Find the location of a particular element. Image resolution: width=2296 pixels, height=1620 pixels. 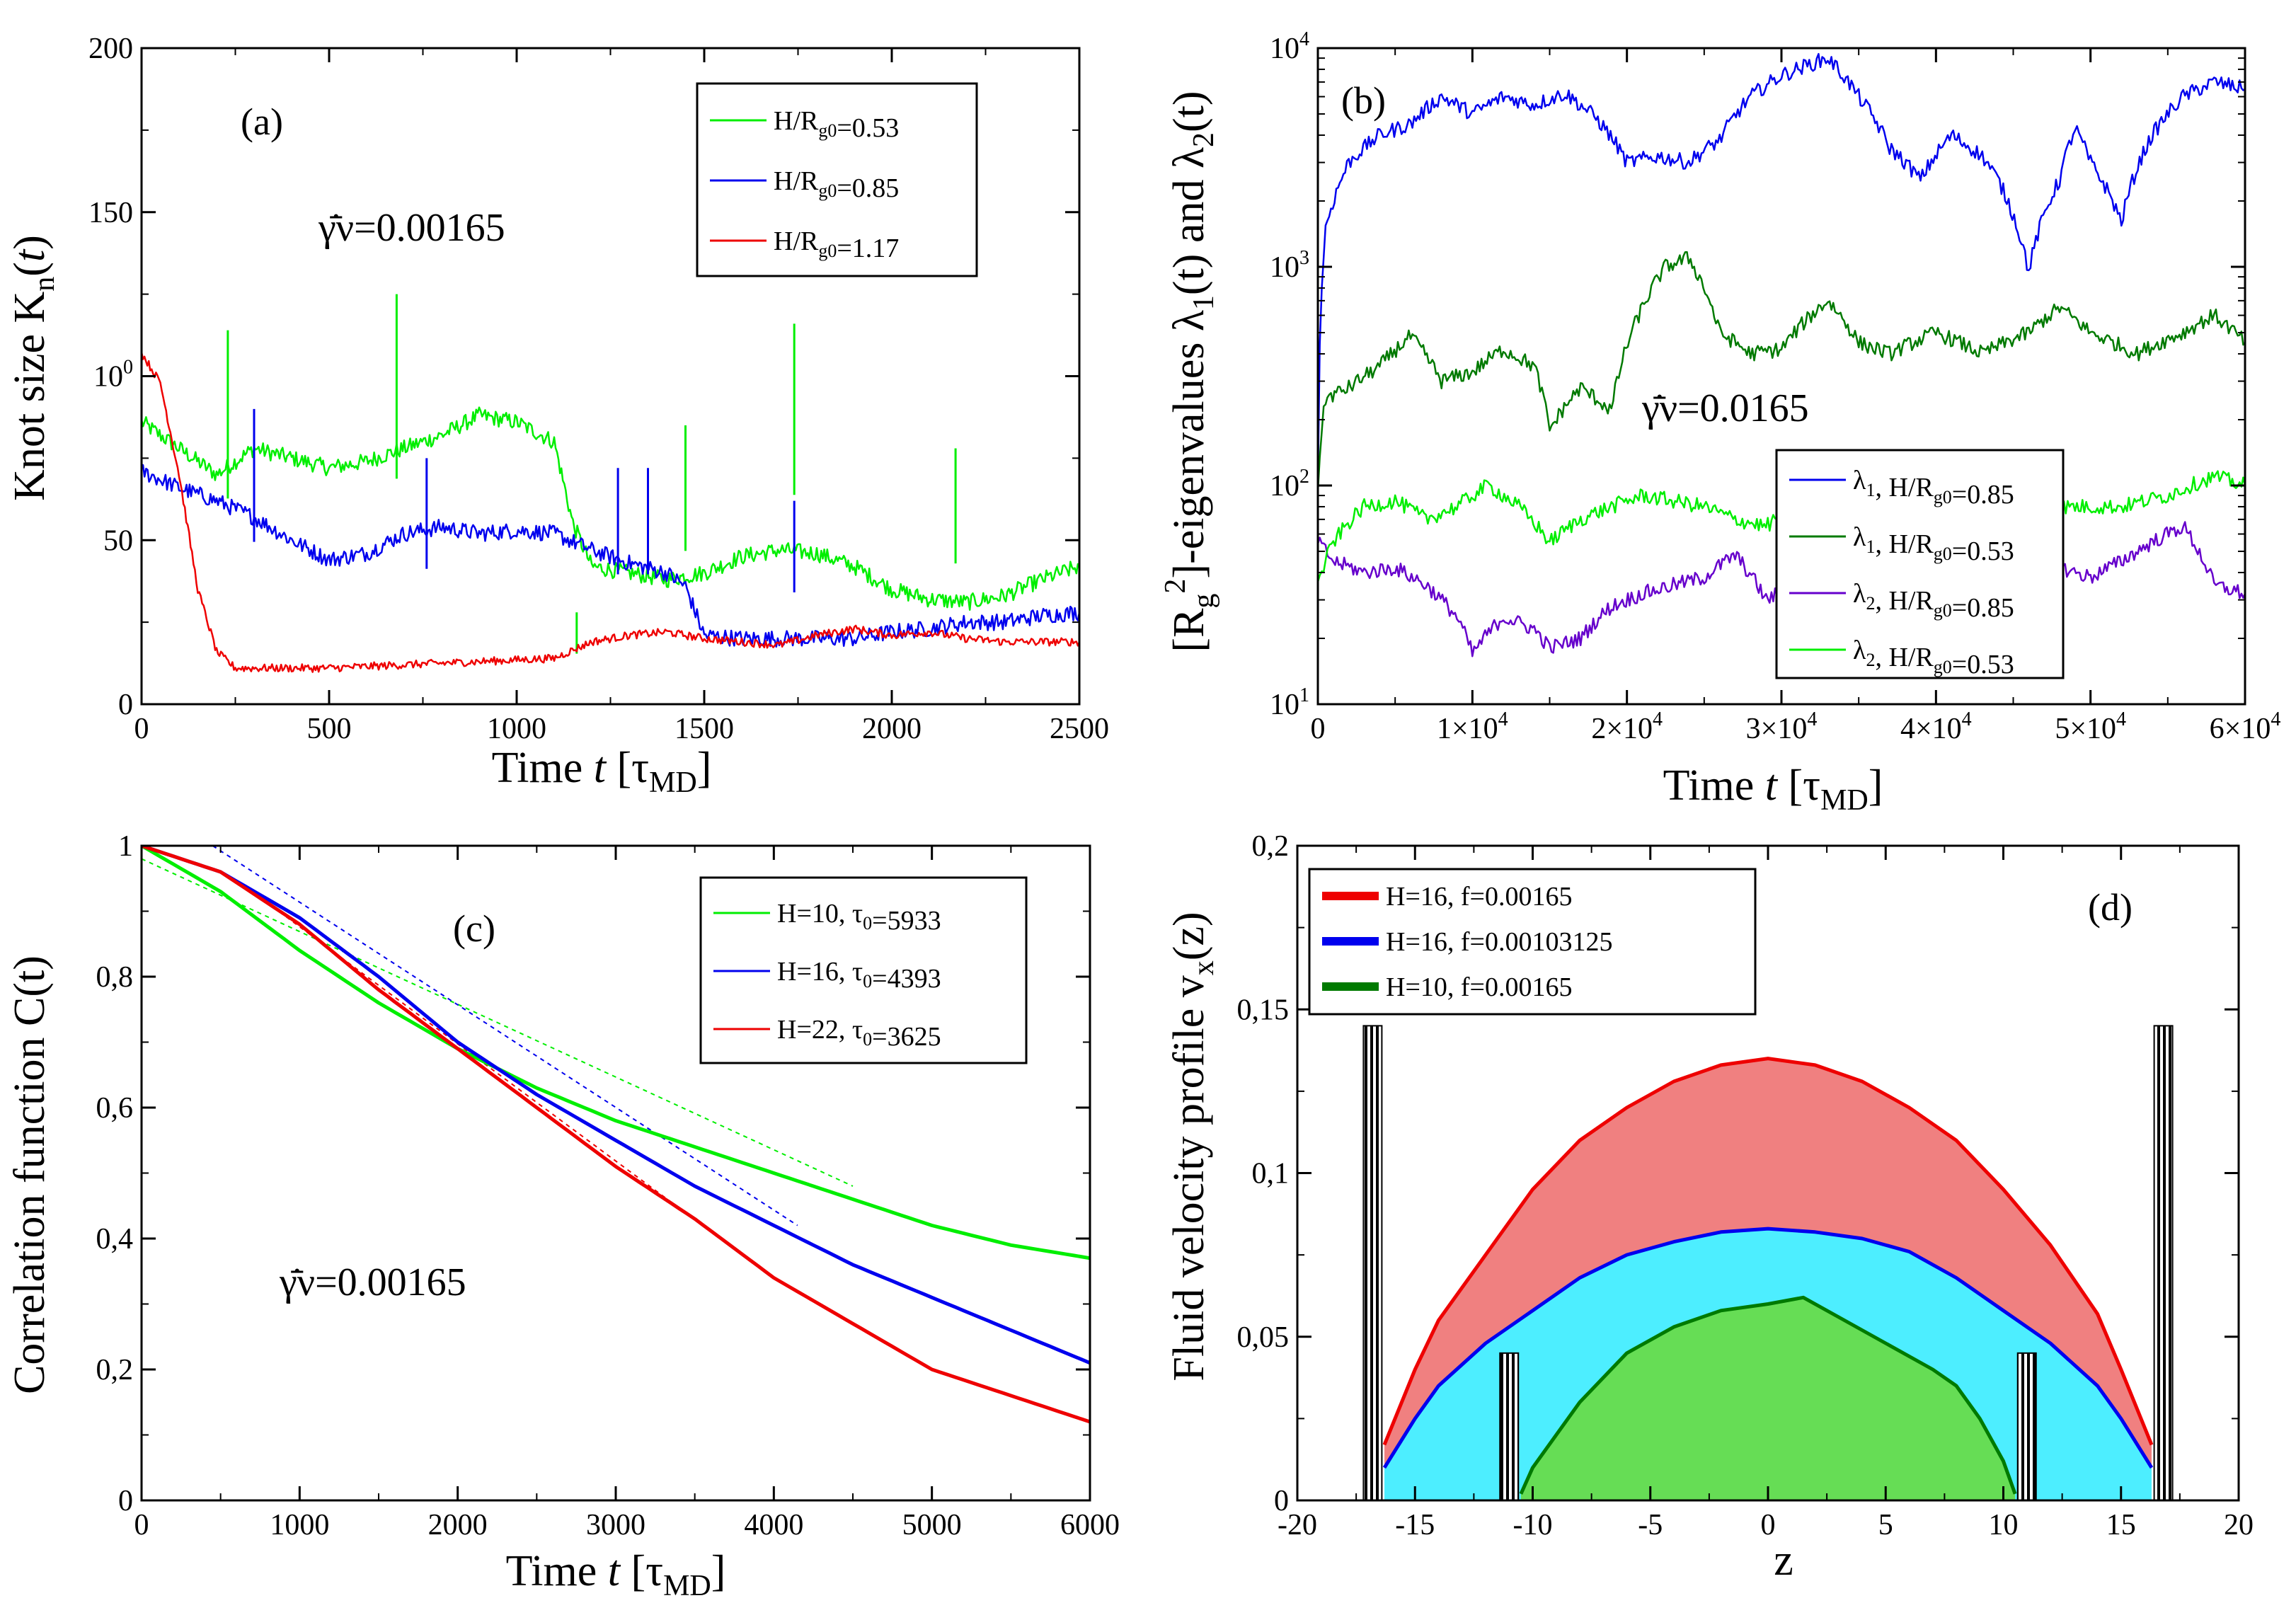

x-tick-label: -5 is located at coordinates (1651, 1525).